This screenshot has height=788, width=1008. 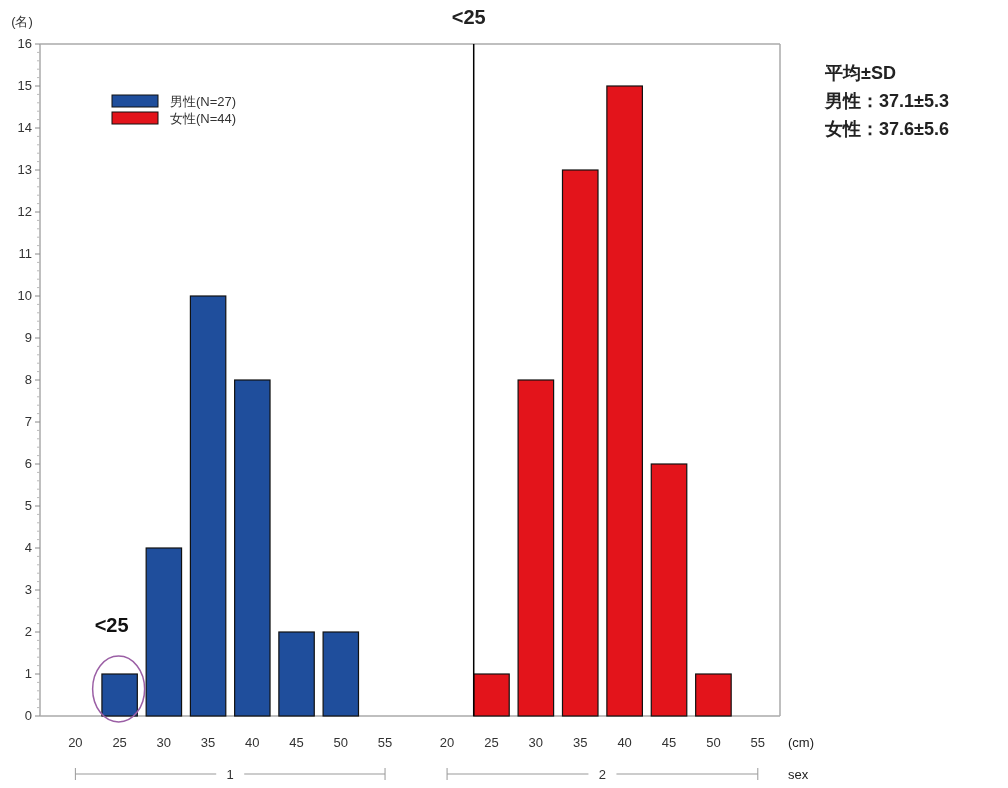 I want to click on text: (cm), so click(x=801, y=742).